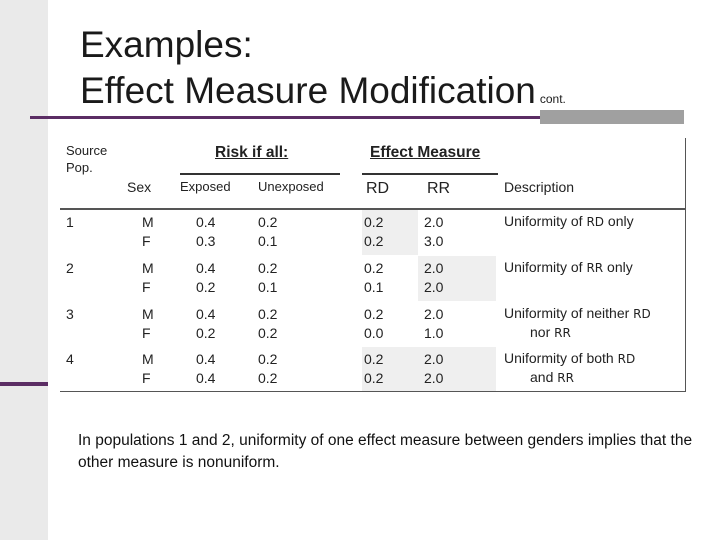 The image size is (720, 540). I want to click on side-accent, so click(24, 384).